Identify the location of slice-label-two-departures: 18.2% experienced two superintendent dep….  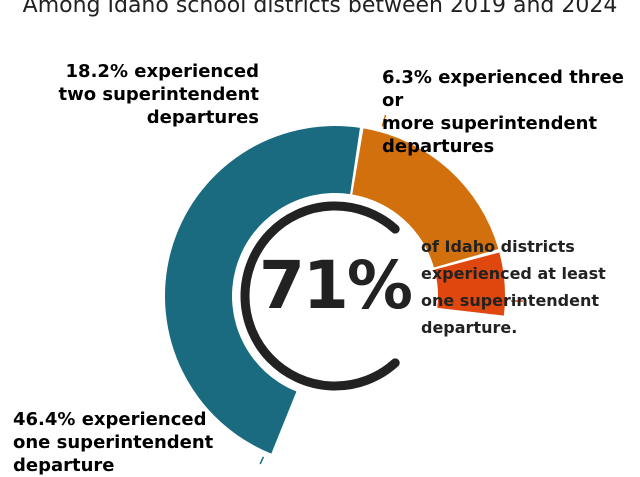
(159, 94).